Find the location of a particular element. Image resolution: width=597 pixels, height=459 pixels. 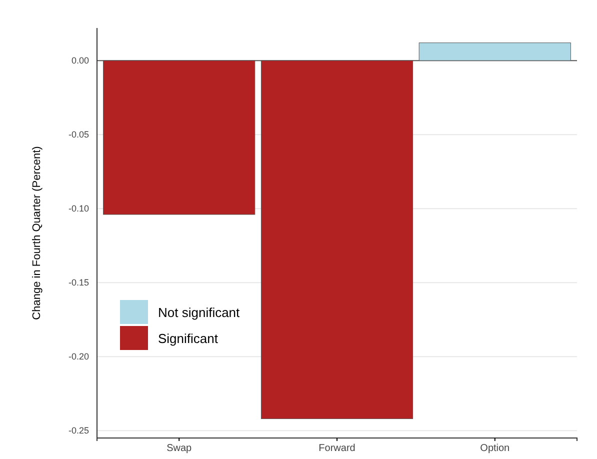

y-tick-label: -0.05 is located at coordinates (78, 134).